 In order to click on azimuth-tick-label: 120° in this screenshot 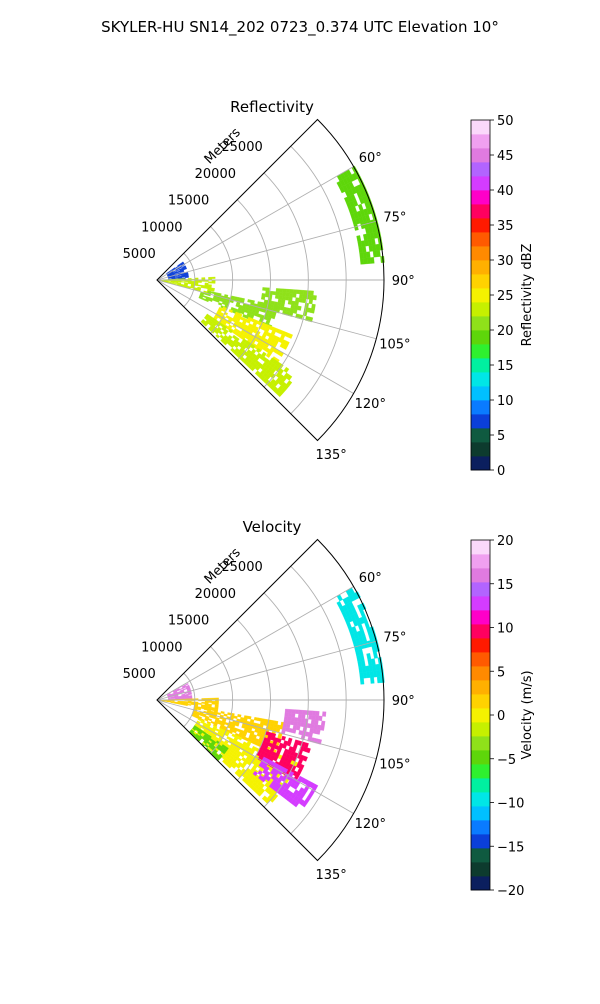, I will do `click(370, 404)`.